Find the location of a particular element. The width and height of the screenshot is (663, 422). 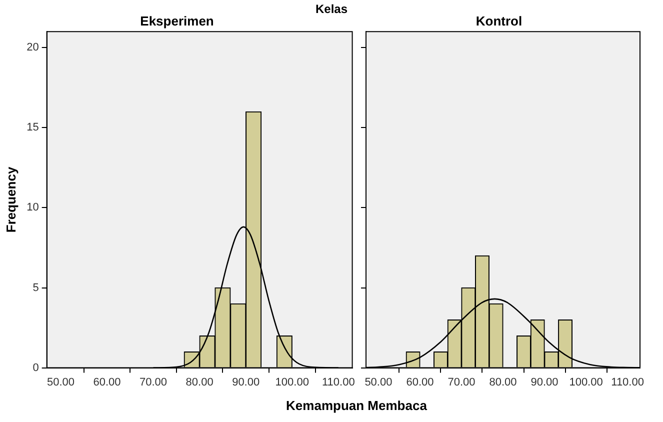

y-tick-label: 5 is located at coordinates (35, 288).